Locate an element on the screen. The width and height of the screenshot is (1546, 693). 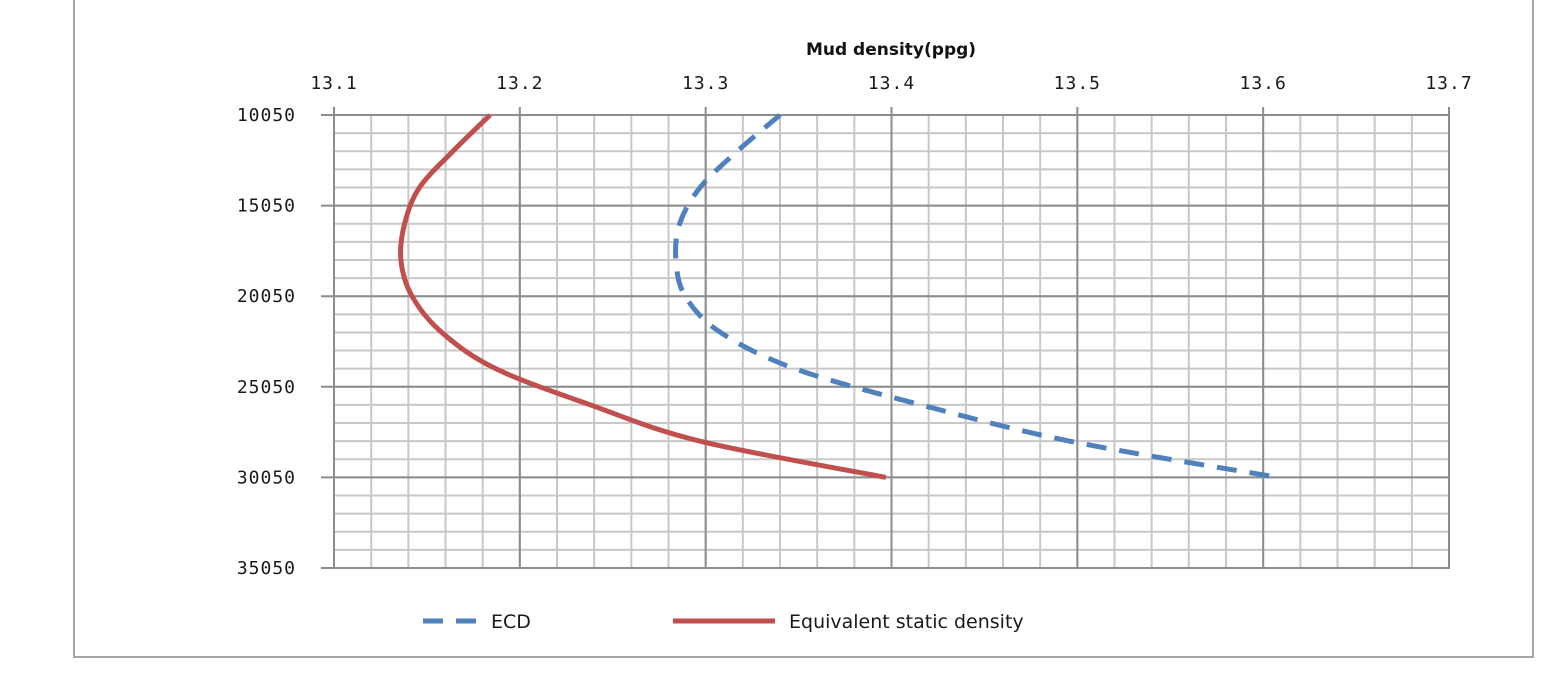
x-tick-label: 13.5 is located at coordinates (1077, 83).